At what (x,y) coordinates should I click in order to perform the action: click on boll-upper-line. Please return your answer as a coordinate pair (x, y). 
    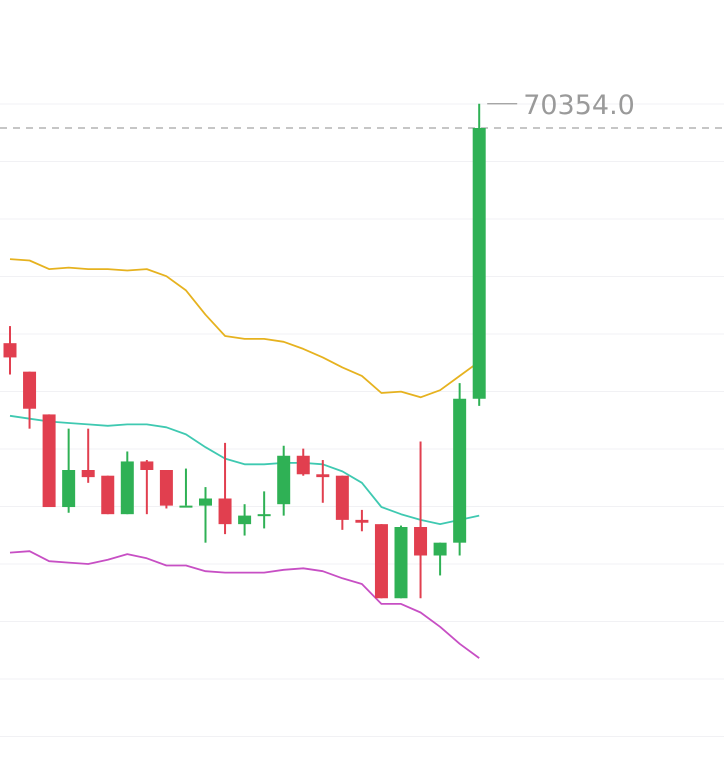
    Looking at the image, I should click on (244, 328).